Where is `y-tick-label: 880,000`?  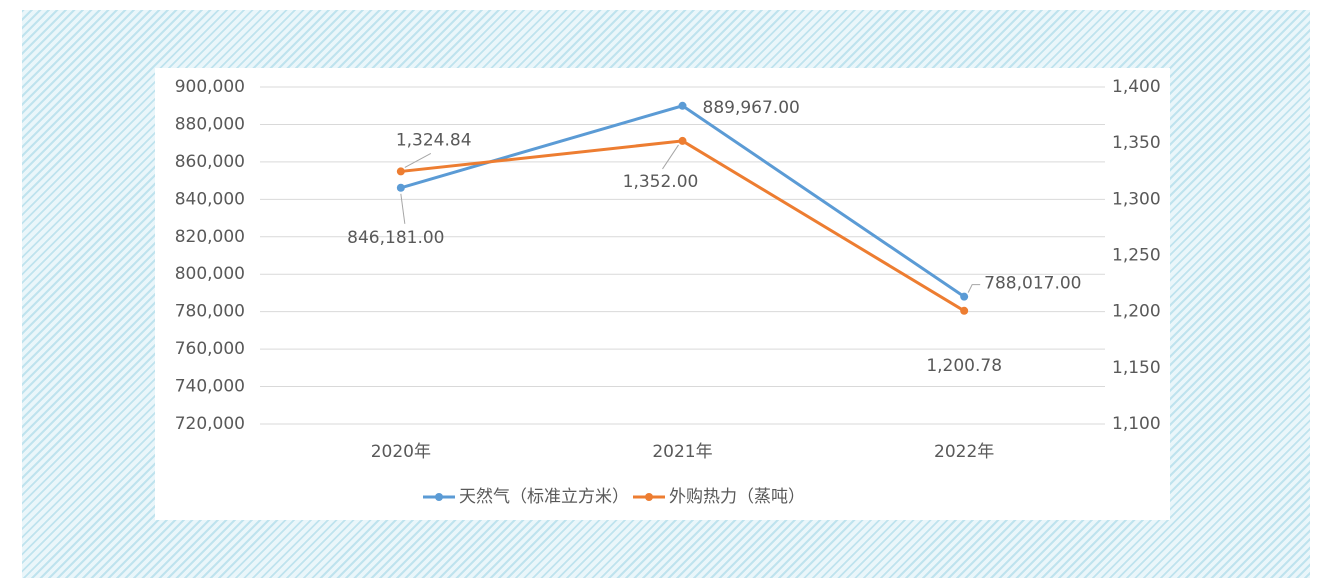
y-tick-label: 880,000 is located at coordinates (210, 124).